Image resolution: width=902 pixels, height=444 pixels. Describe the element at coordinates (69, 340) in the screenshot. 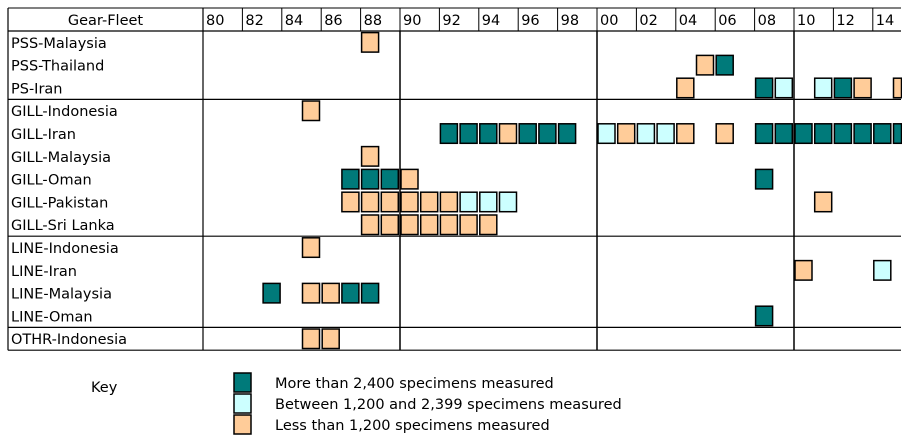

I see `row-label: OTHR-Indonesia` at that location.